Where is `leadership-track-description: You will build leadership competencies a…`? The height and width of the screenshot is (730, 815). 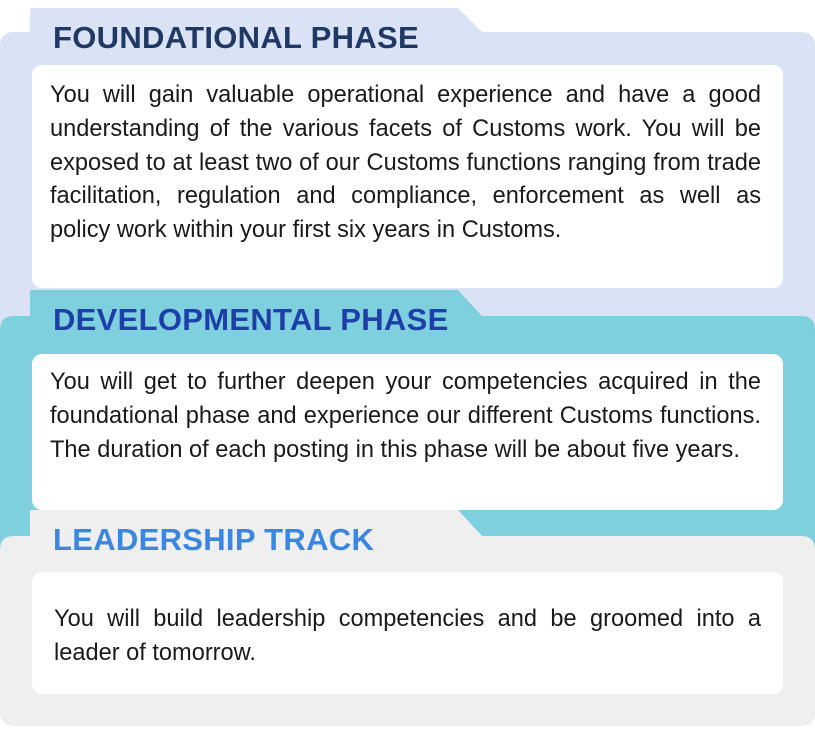
leadership-track-description: You will build leadership competencies a… is located at coordinates (407, 636).